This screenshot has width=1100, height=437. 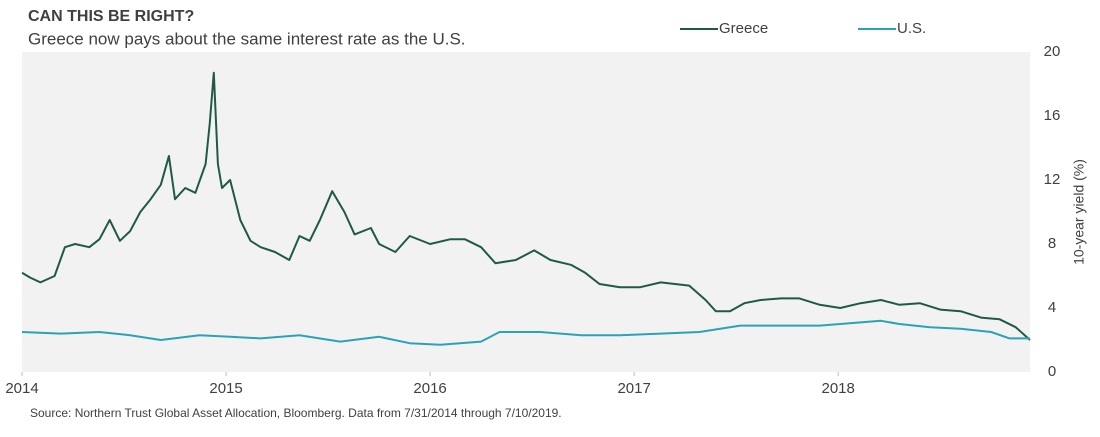 What do you see at coordinates (1052, 243) in the screenshot?
I see `y-tick-label: 8` at bounding box center [1052, 243].